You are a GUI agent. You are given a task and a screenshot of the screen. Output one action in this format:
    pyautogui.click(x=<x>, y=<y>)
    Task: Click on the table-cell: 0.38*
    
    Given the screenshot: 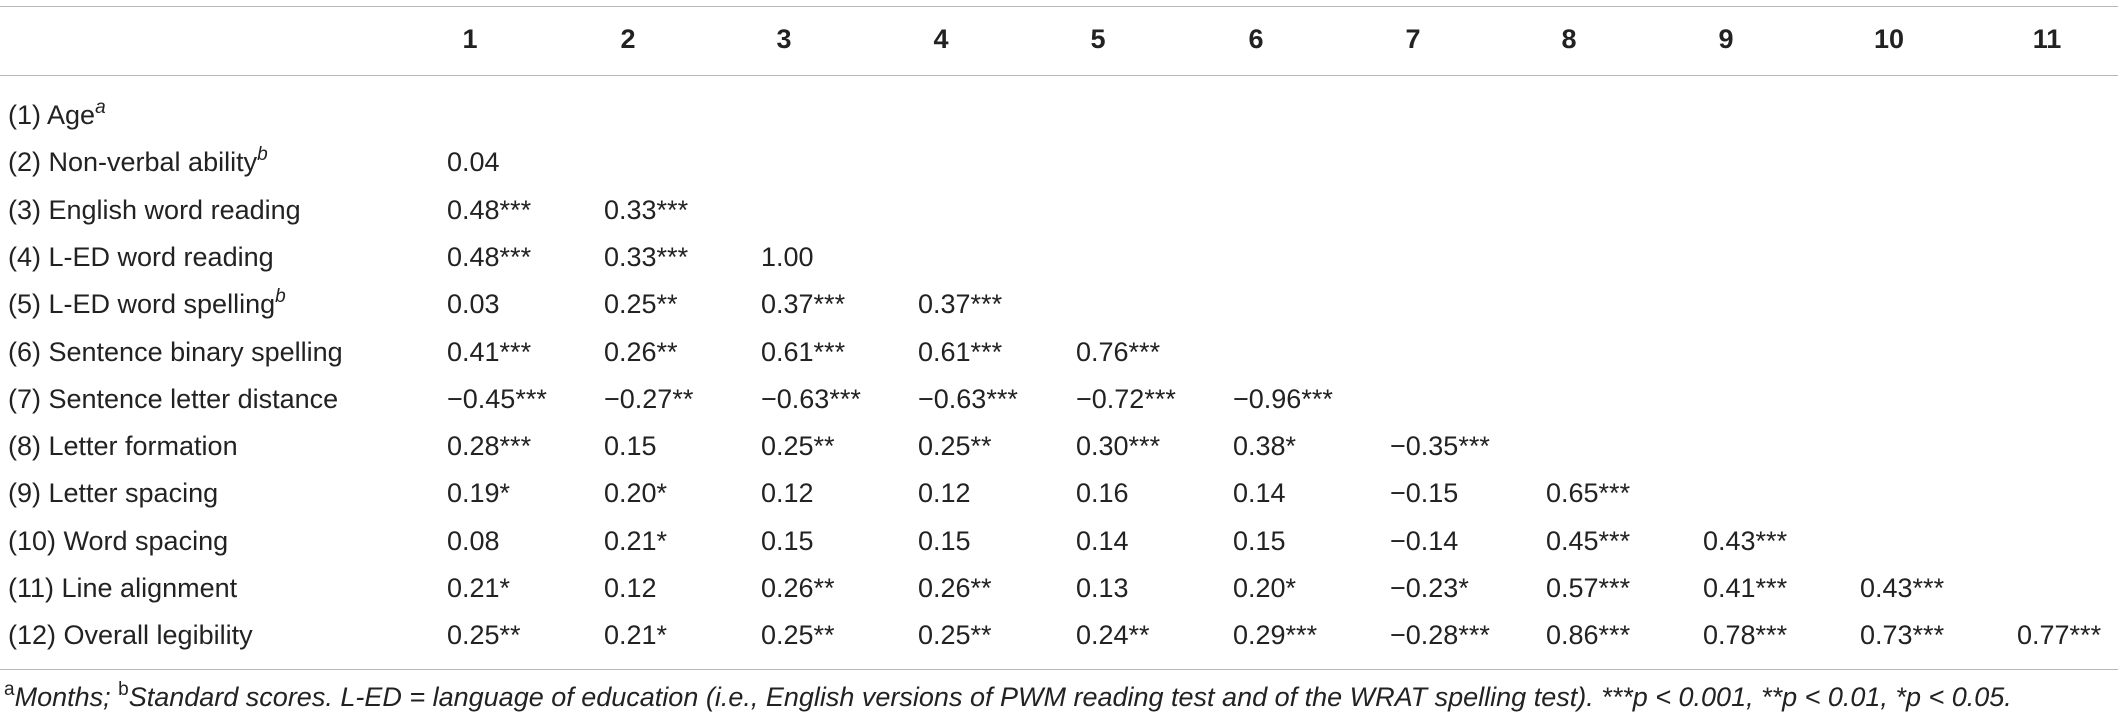 What is the action you would take?
    pyautogui.click(x=1265, y=446)
    